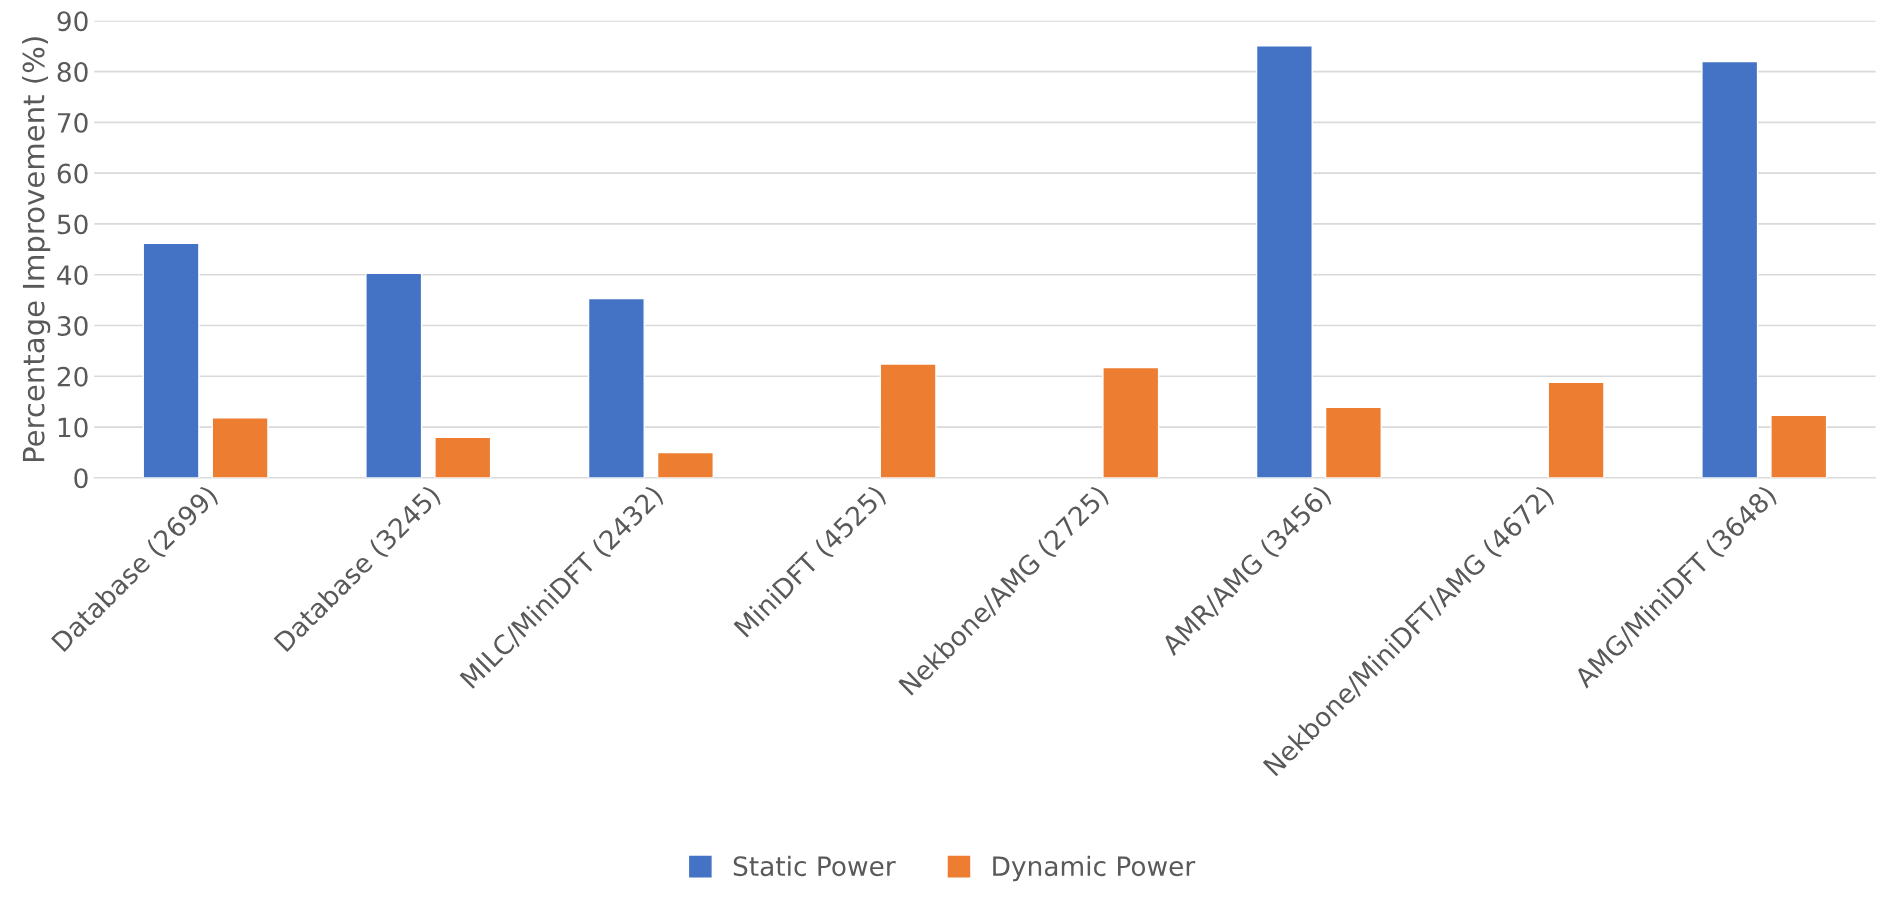 The height and width of the screenshot is (905, 1885). I want to click on legend-label: Dynamic Power, so click(1094, 868).